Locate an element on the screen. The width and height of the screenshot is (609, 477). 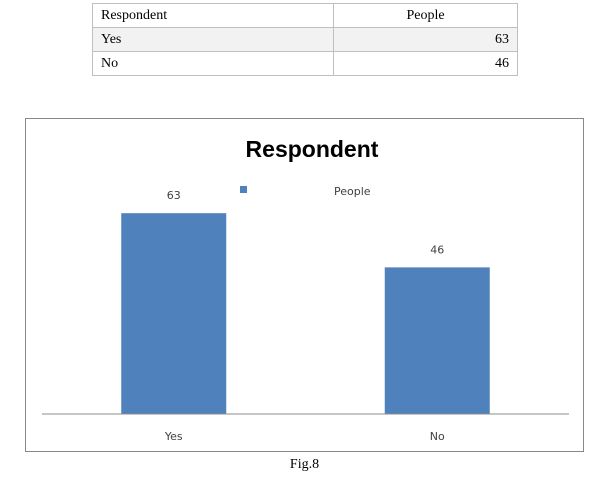
column-header-respondent: Respondent is located at coordinates (213, 15).